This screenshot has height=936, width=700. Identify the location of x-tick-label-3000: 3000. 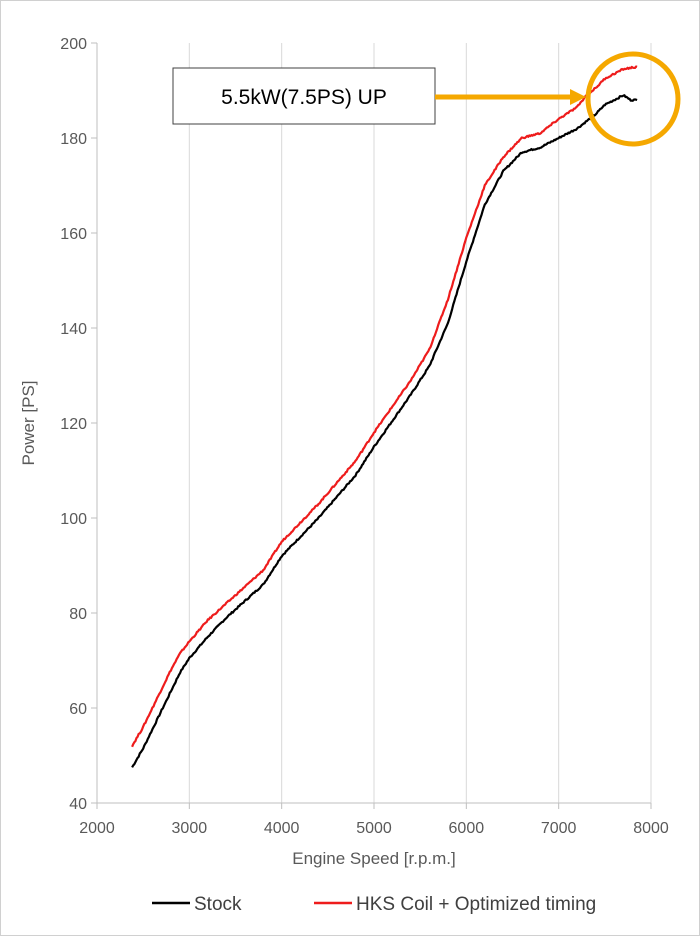
(190, 828).